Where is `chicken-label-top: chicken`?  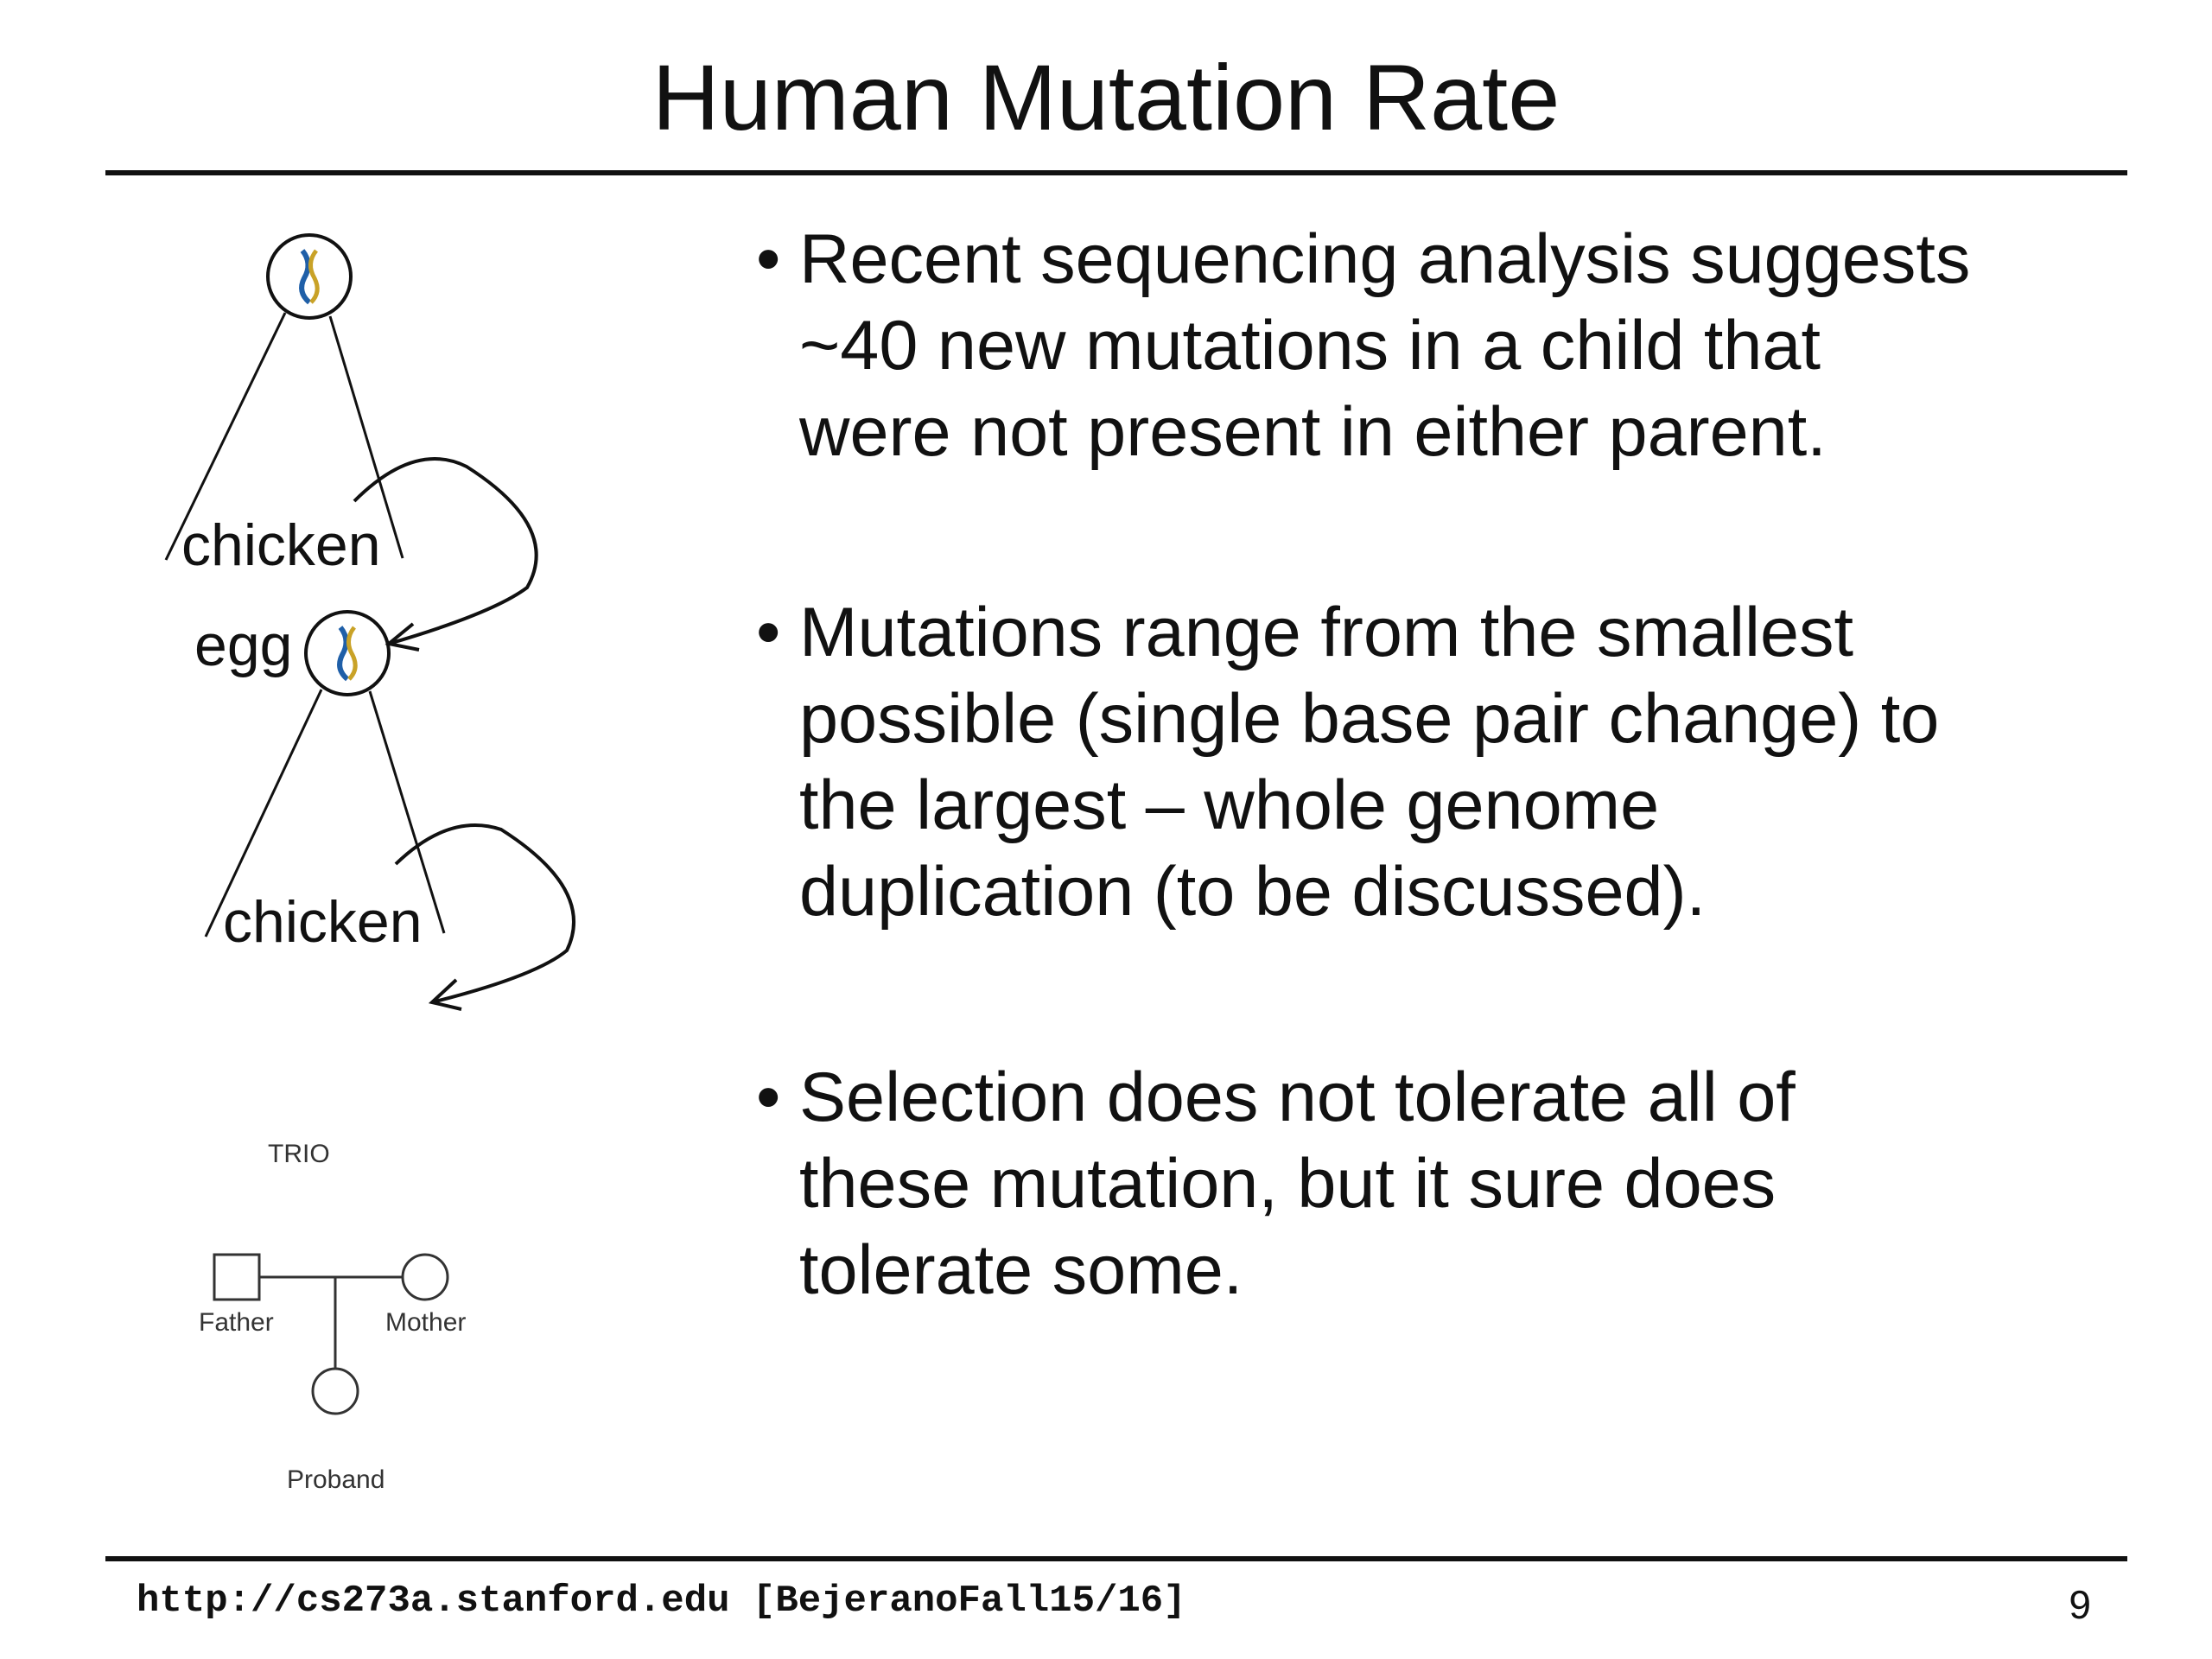
chicken-label-top: chicken is located at coordinates (281, 545).